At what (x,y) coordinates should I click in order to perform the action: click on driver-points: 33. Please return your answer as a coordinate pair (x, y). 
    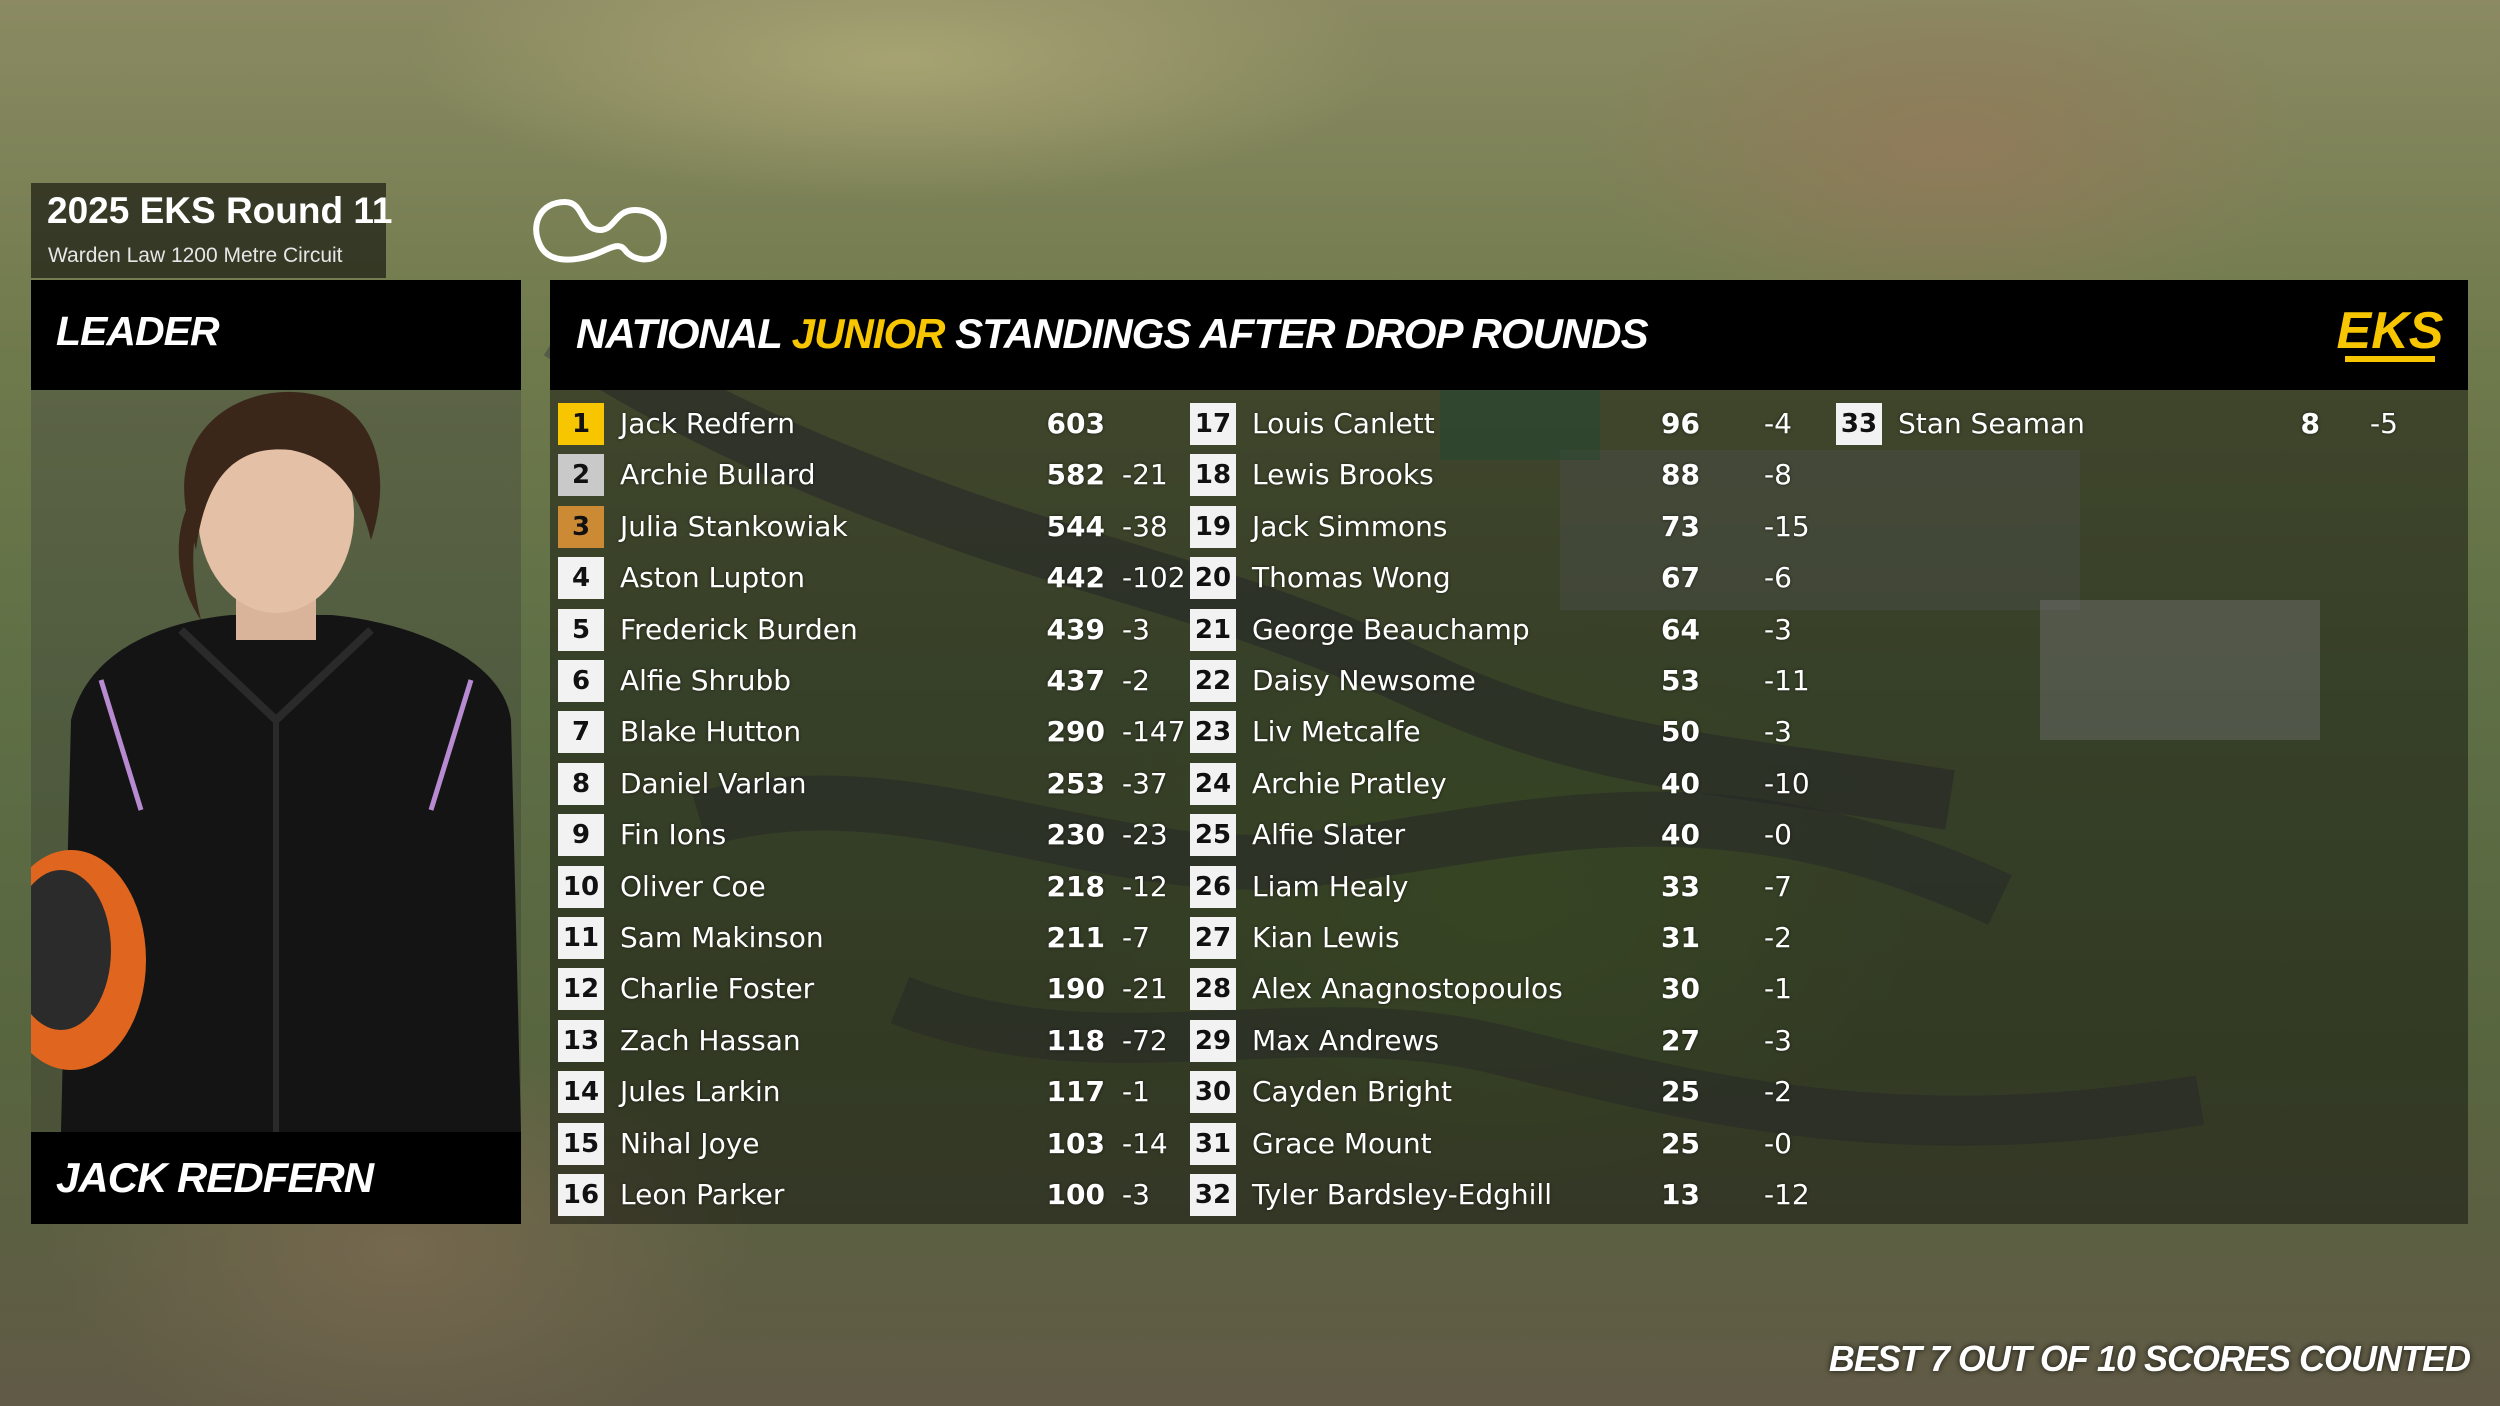
    Looking at the image, I should click on (1680, 886).